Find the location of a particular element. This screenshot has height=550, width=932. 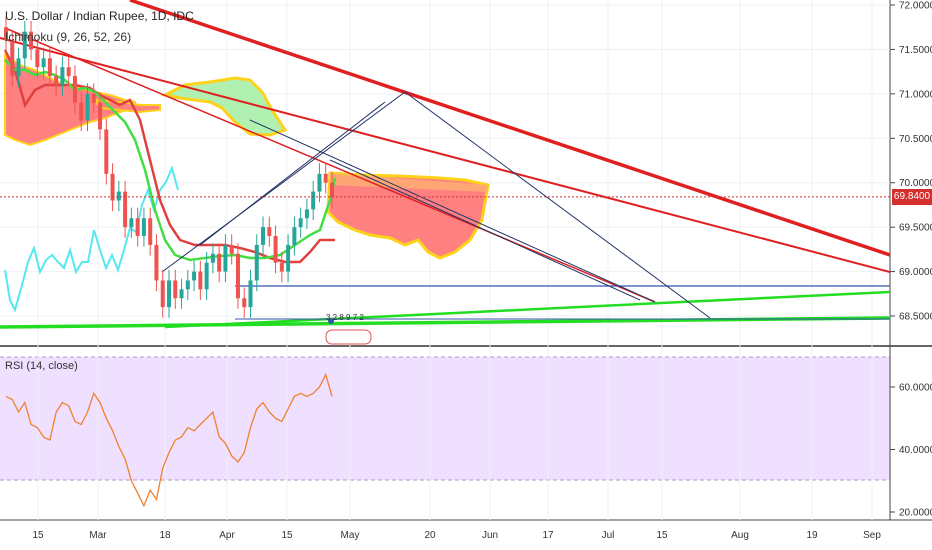

rsi-axis-labels: 60.0000 40.0000 20.0000 is located at coordinates (911, 451).